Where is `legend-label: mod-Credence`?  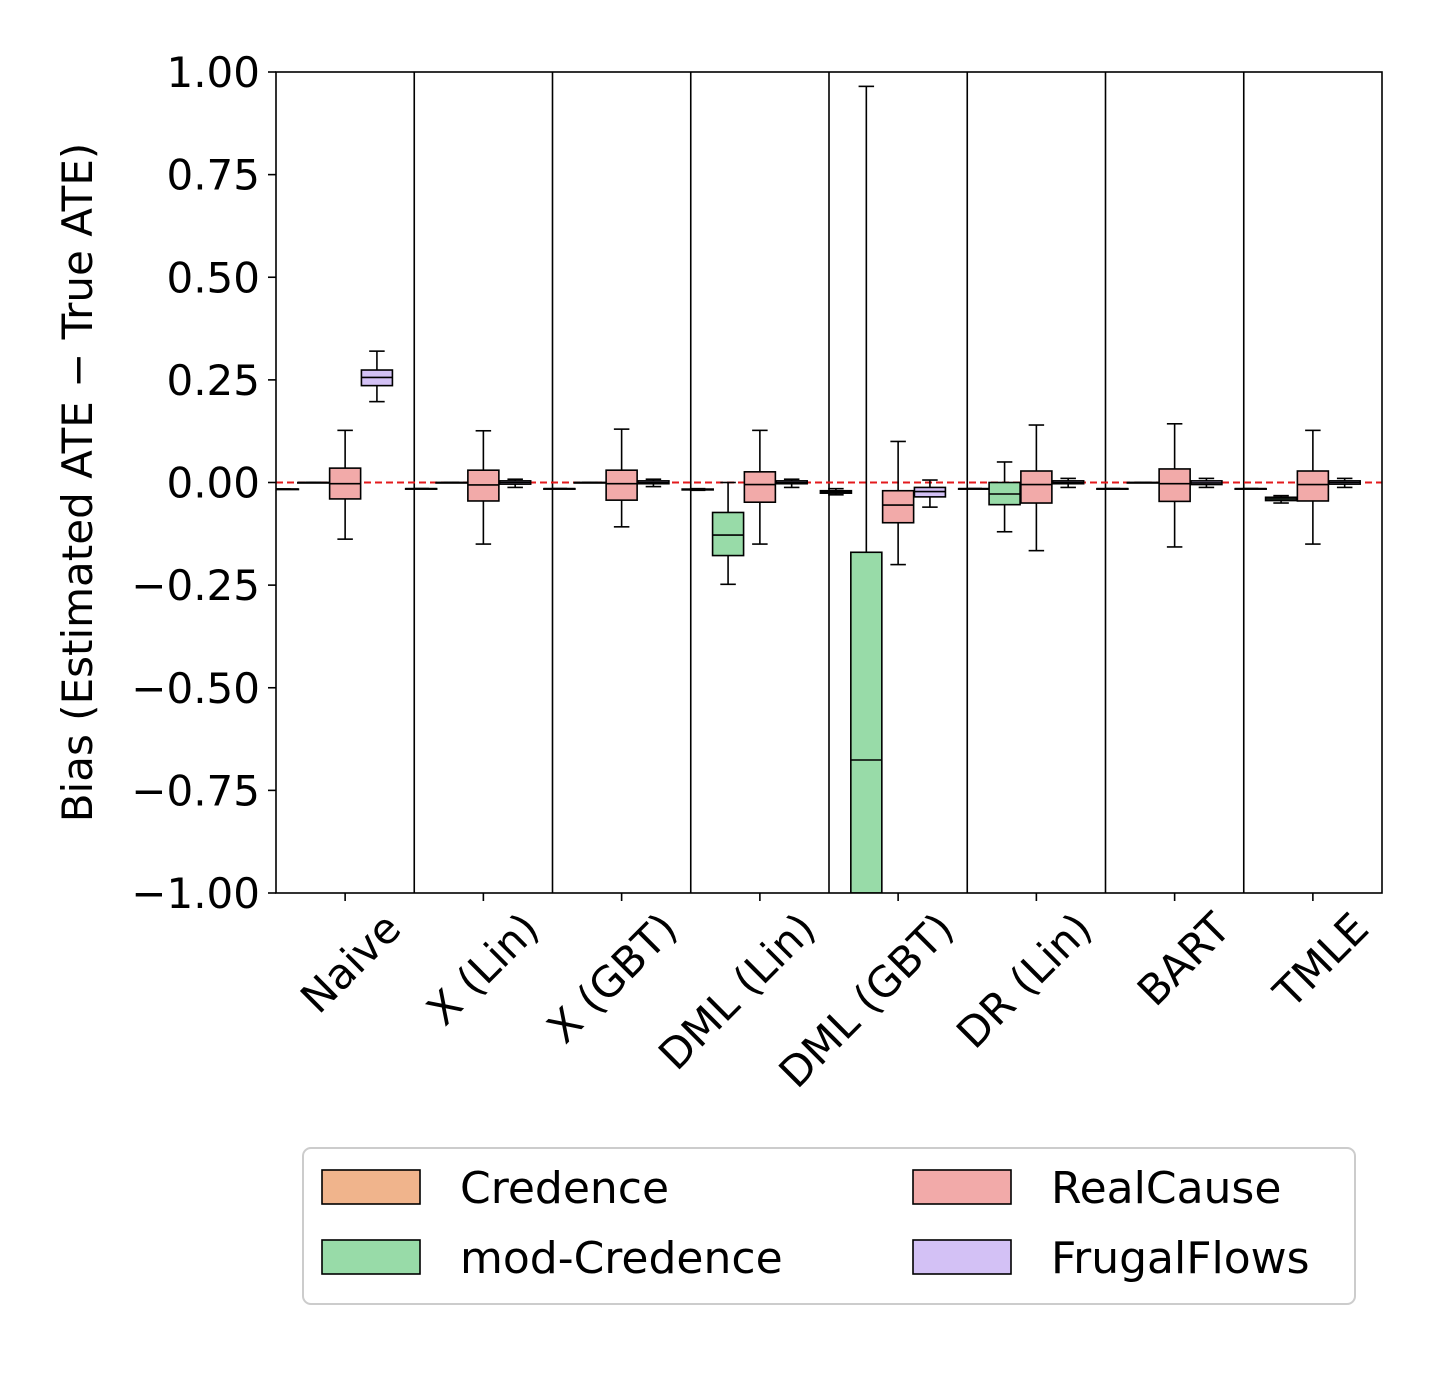 legend-label: mod-Credence is located at coordinates (621, 1258).